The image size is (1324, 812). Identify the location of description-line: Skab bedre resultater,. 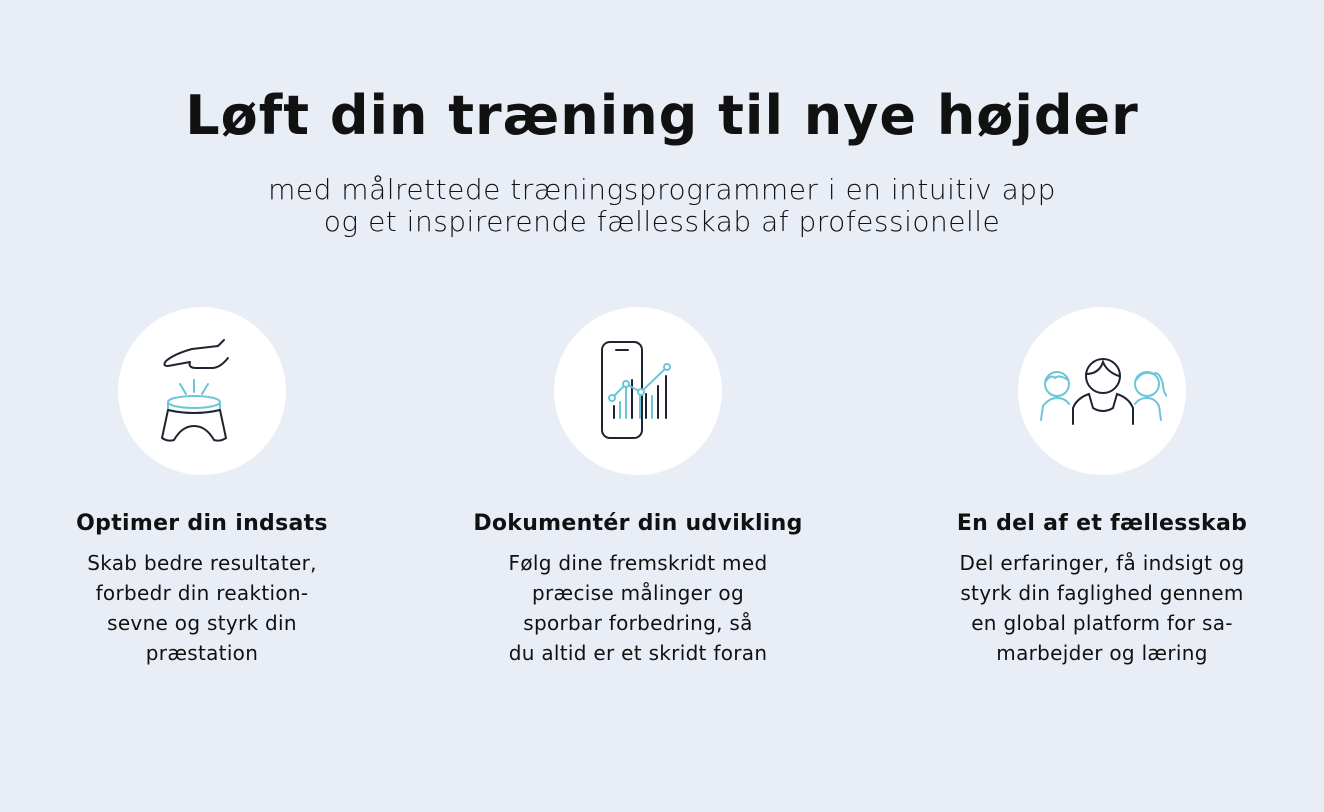
(202, 563).